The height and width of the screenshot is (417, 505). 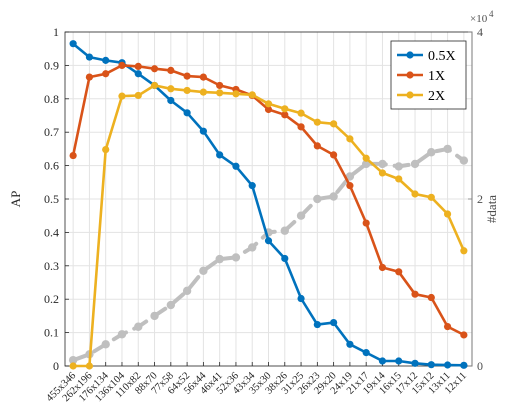 What do you see at coordinates (51, 199) in the screenshot?
I see `y-tick-label: 0.5` at bounding box center [51, 199].